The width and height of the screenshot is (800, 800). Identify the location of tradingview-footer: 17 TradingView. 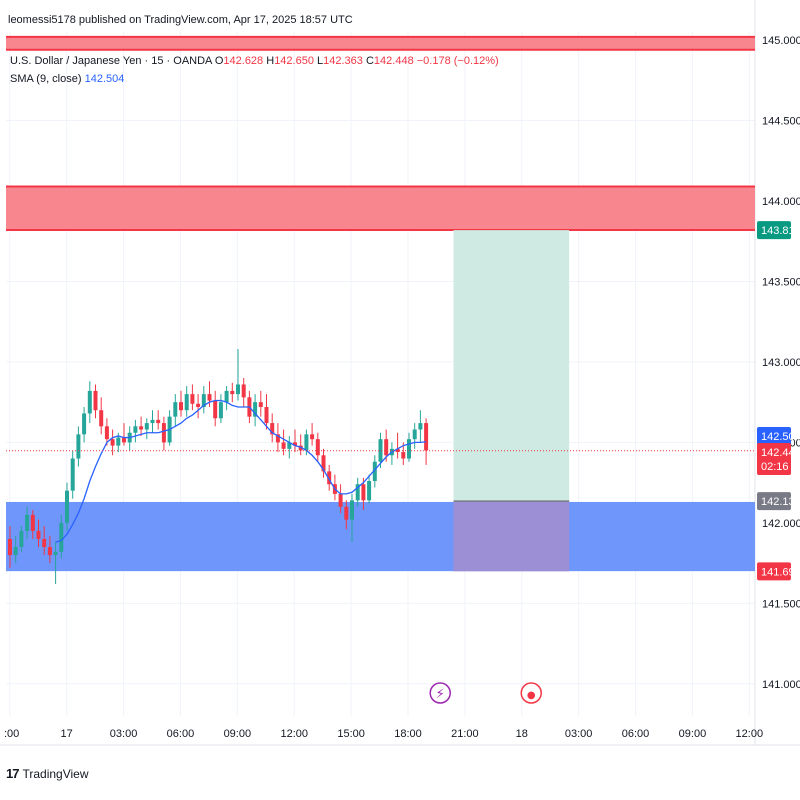
(47, 773).